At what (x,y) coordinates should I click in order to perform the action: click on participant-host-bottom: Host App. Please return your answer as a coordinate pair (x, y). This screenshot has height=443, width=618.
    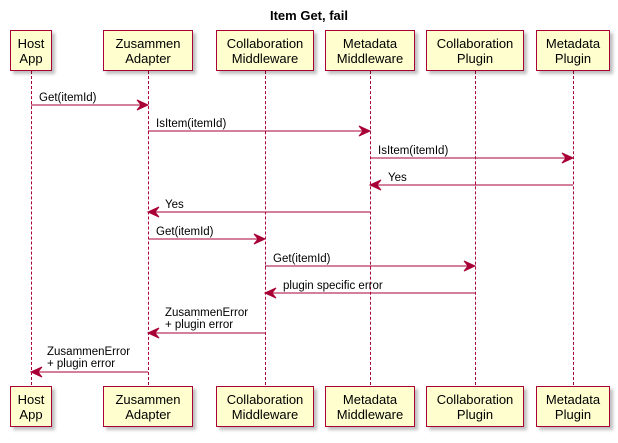
    Looking at the image, I should click on (31, 406).